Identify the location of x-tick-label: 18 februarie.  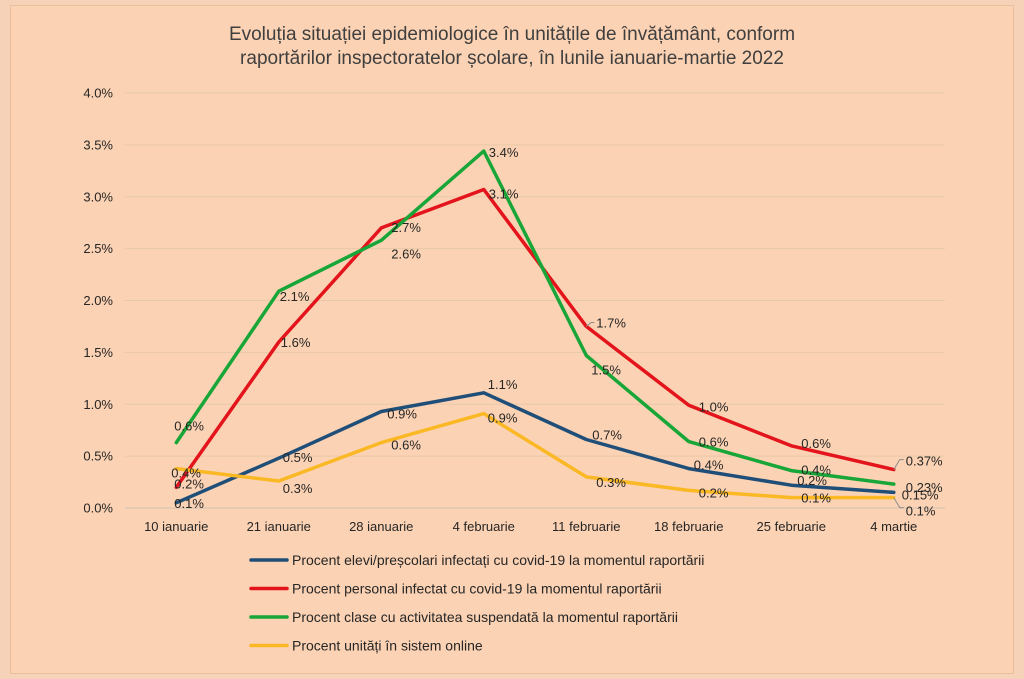
(688, 526).